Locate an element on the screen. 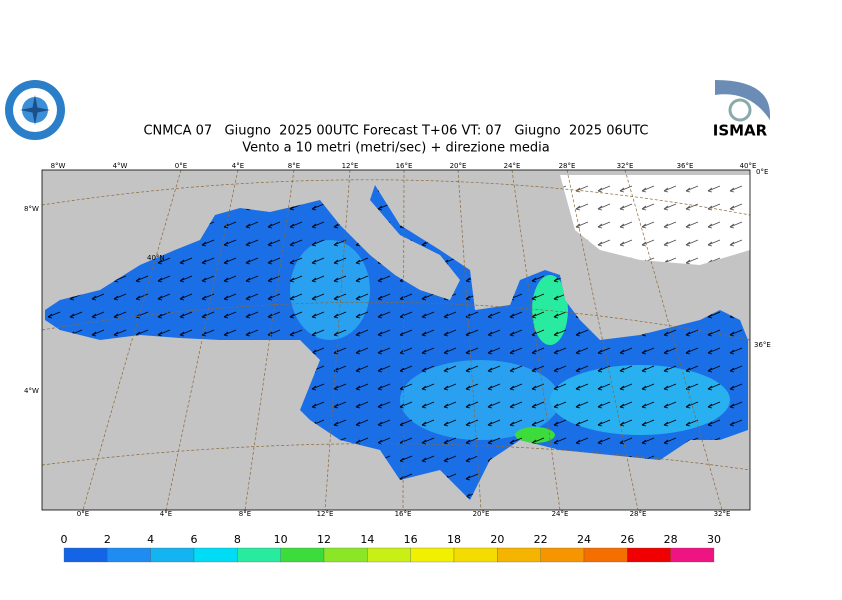 The width and height of the screenshot is (842, 600). colorbar-label: 6 is located at coordinates (194, 539).